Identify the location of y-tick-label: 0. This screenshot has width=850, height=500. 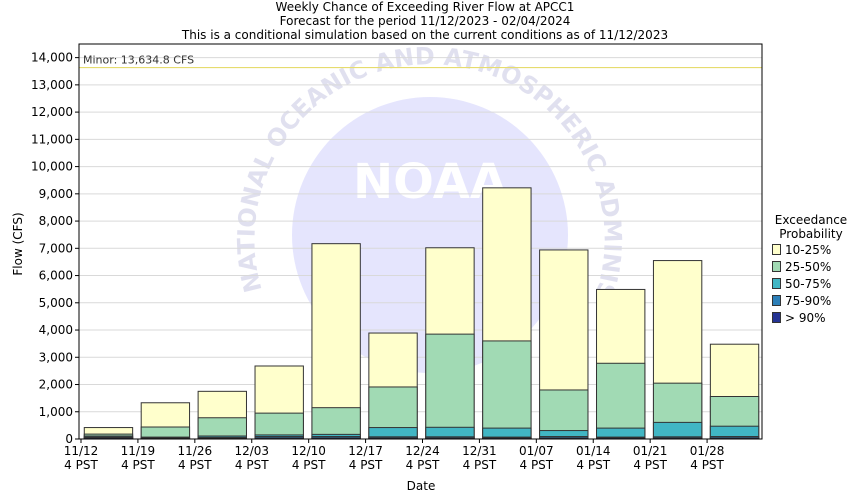
(69, 439).